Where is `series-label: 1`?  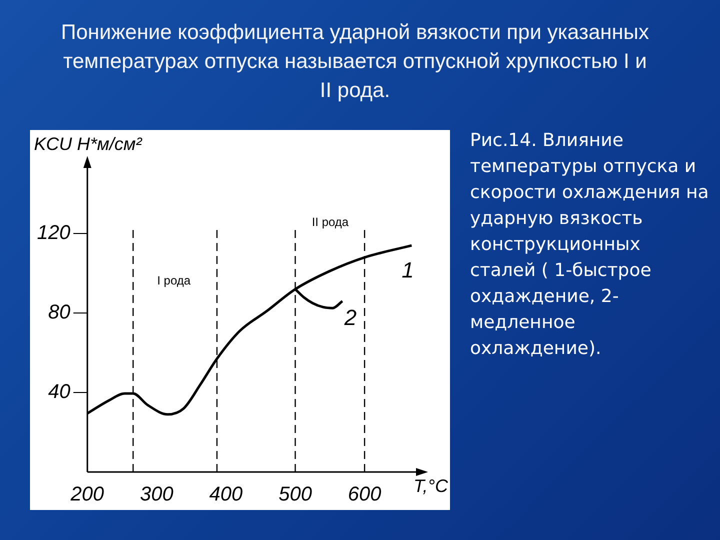
series-label: 1 is located at coordinates (408, 270).